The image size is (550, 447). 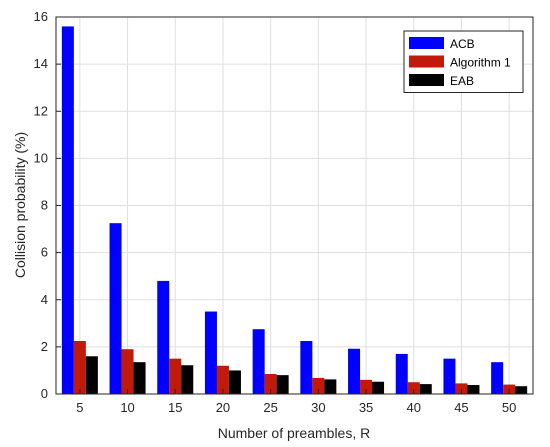 I want to click on y-axis: 0 2 4 6 8 10 12 14 16, so click(x=47, y=205).